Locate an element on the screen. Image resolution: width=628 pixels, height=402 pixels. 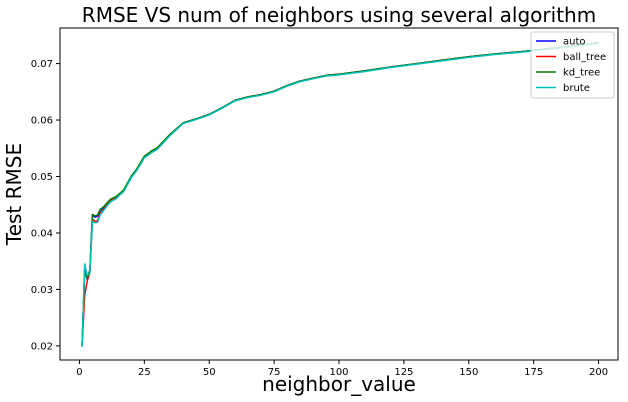
x-tick-label: 0 is located at coordinates (79, 372).